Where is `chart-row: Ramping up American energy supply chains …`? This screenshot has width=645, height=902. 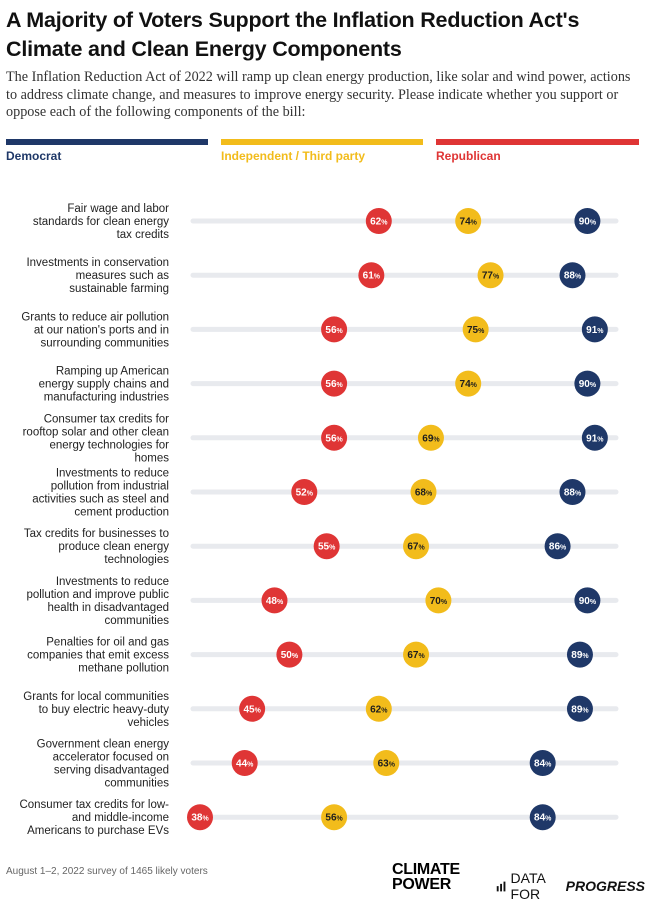
chart-row: Ramping up American energy supply chains … is located at coordinates (329, 385).